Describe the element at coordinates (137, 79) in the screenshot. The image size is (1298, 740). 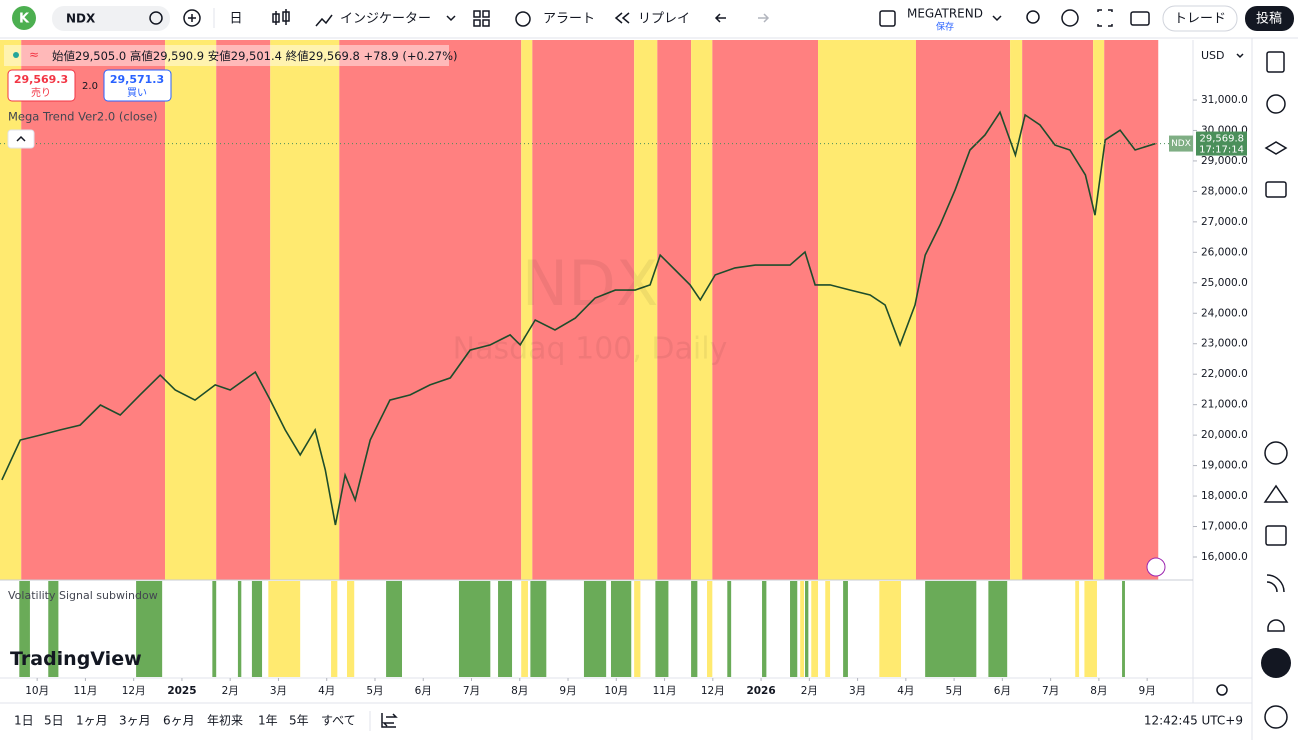
I see `buy-price: 29,571.3` at that location.